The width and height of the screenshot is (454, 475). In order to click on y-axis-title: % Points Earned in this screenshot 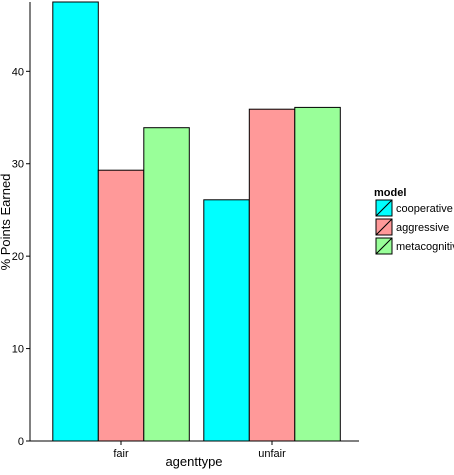, I will do `click(6, 222)`.